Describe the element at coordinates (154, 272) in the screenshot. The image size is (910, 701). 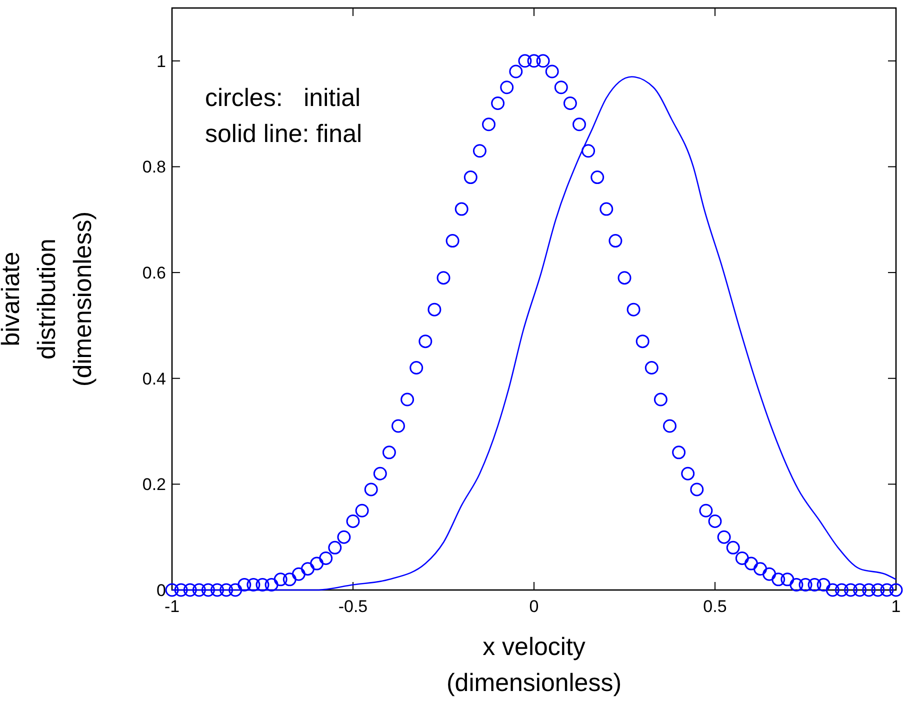
I see `y-tick-label: 0.6` at that location.